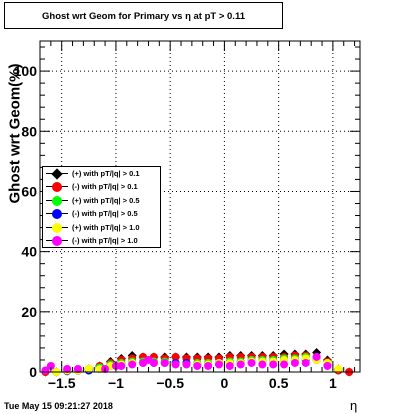  Describe the element at coordinates (106, 227) in the screenshot. I see `legend-label: (+) with pT/|q| > 1.0` at that location.